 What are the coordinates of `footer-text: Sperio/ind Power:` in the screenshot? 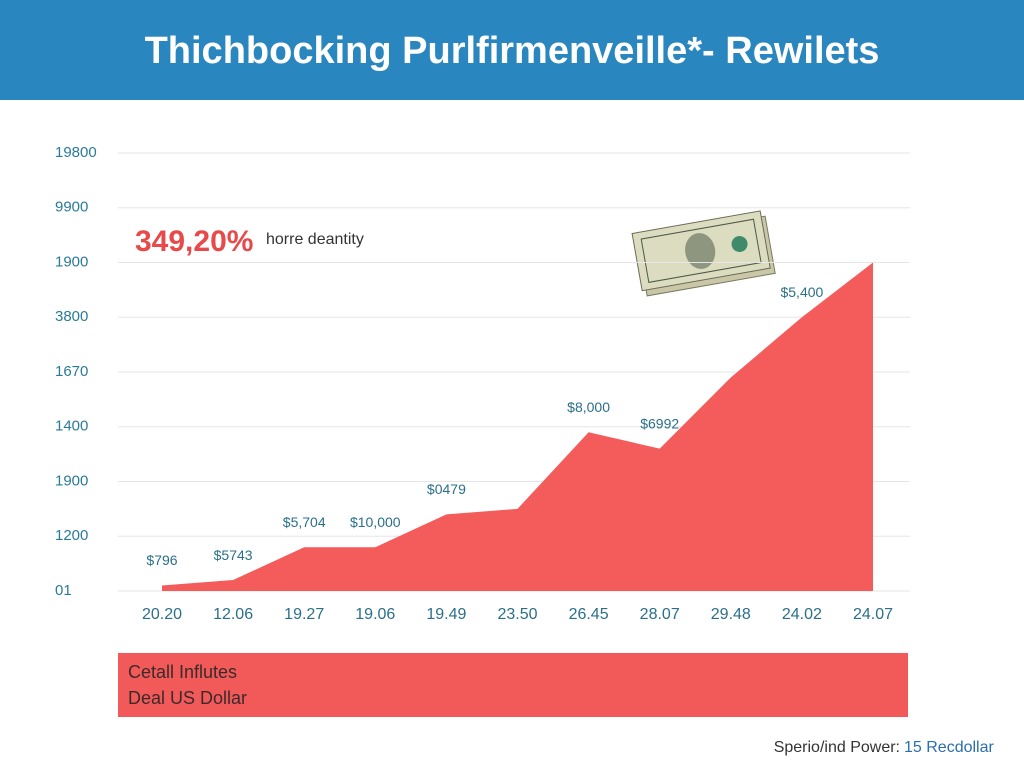 It's located at (837, 747).